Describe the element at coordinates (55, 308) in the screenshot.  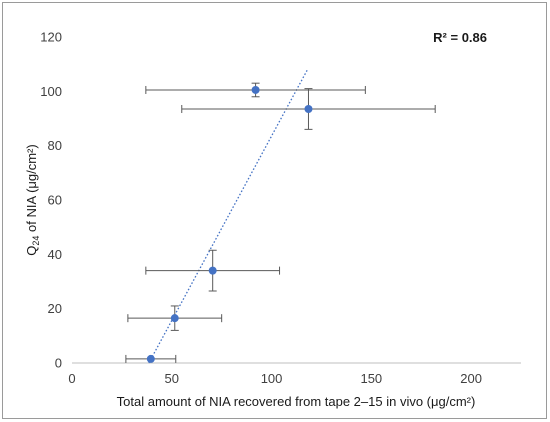
I see `y-tick-label: 20` at that location.